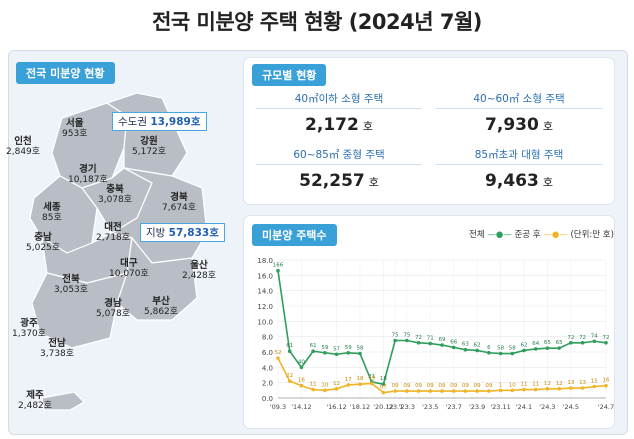 The image size is (634, 439). What do you see at coordinates (512, 125) in the screenshot?
I see `size-value: 7,930` at bounding box center [512, 125].